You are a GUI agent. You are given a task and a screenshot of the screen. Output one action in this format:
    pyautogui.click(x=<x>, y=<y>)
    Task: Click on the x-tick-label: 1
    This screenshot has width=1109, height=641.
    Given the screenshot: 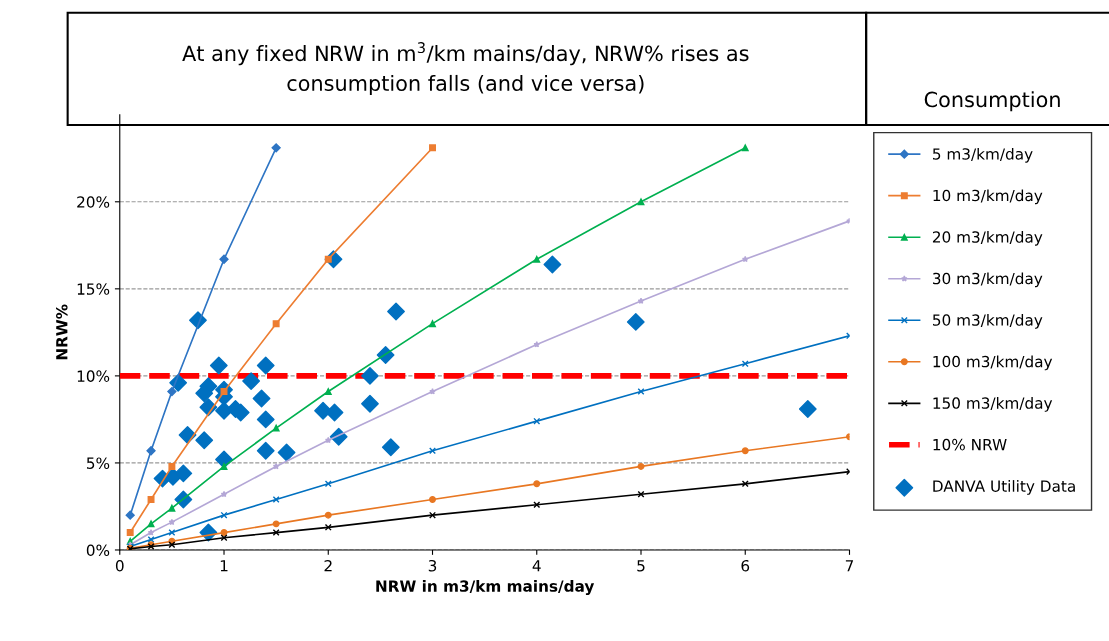 What is the action you would take?
    pyautogui.click(x=224, y=566)
    